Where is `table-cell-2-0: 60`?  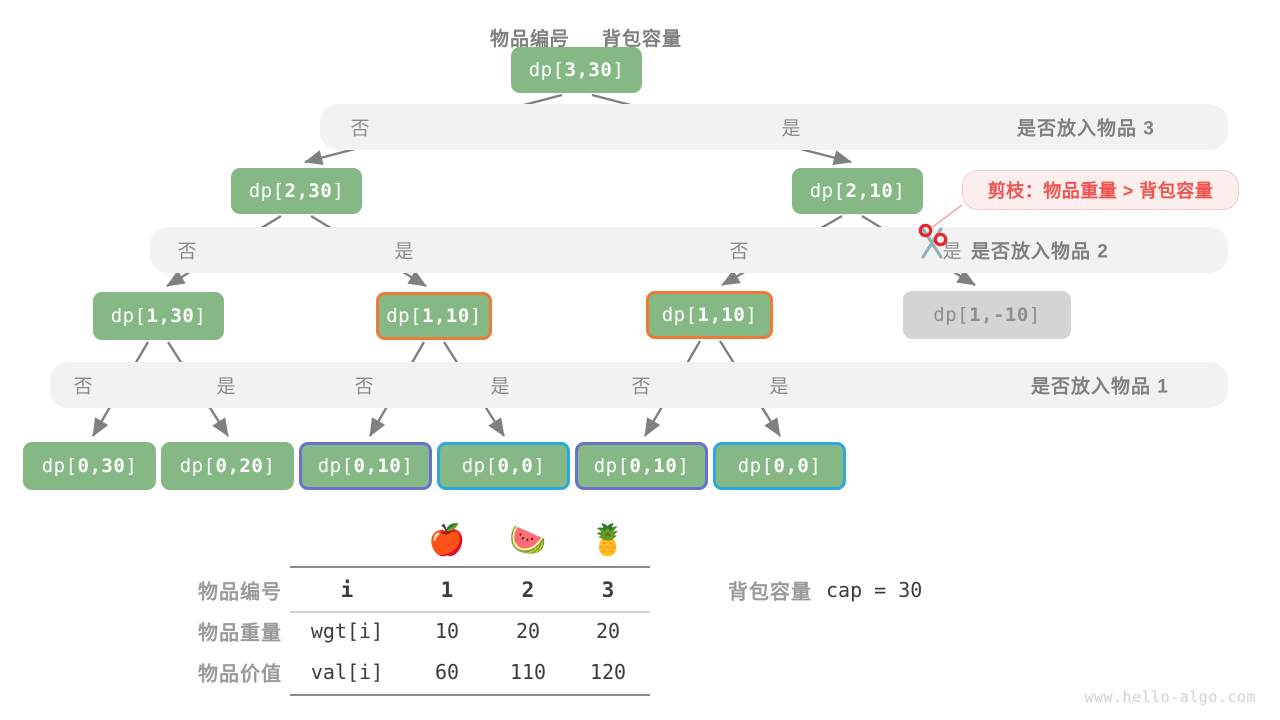
table-cell-2-0: 60 is located at coordinates (447, 672).